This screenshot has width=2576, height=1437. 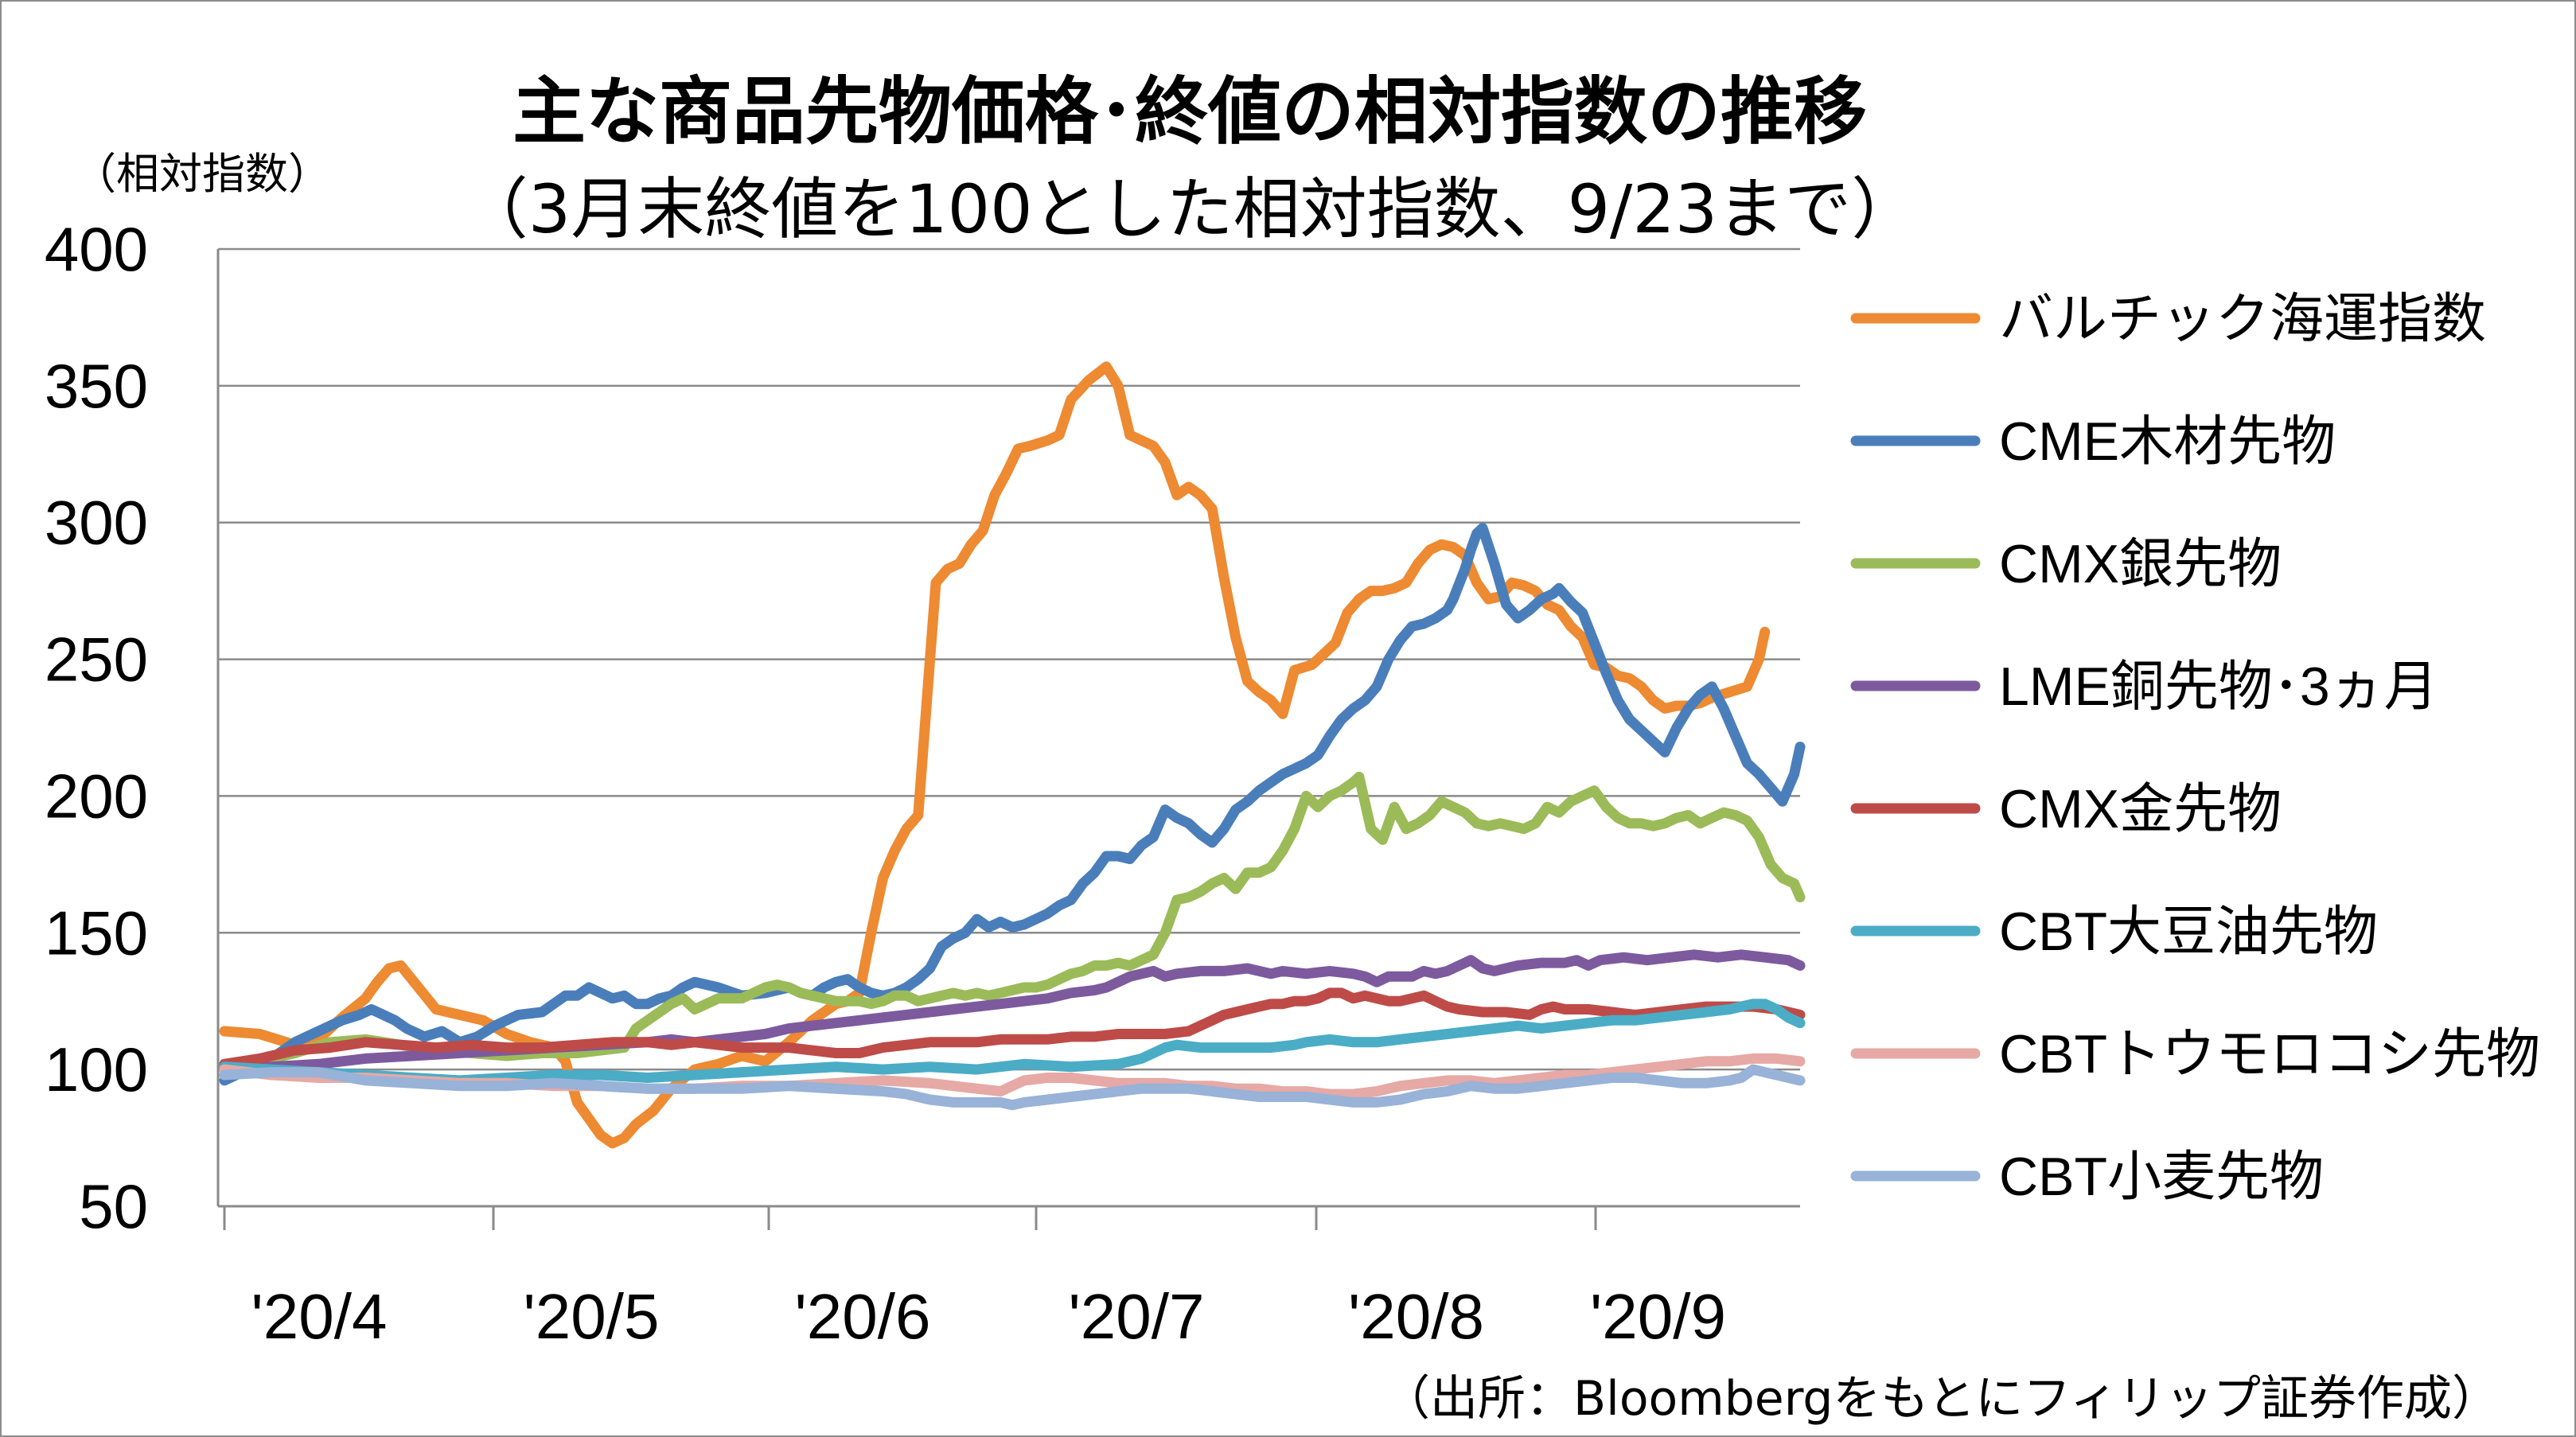 I want to click on legend-label: CBTトウモロコシ先物, so click(x=2269, y=1054).